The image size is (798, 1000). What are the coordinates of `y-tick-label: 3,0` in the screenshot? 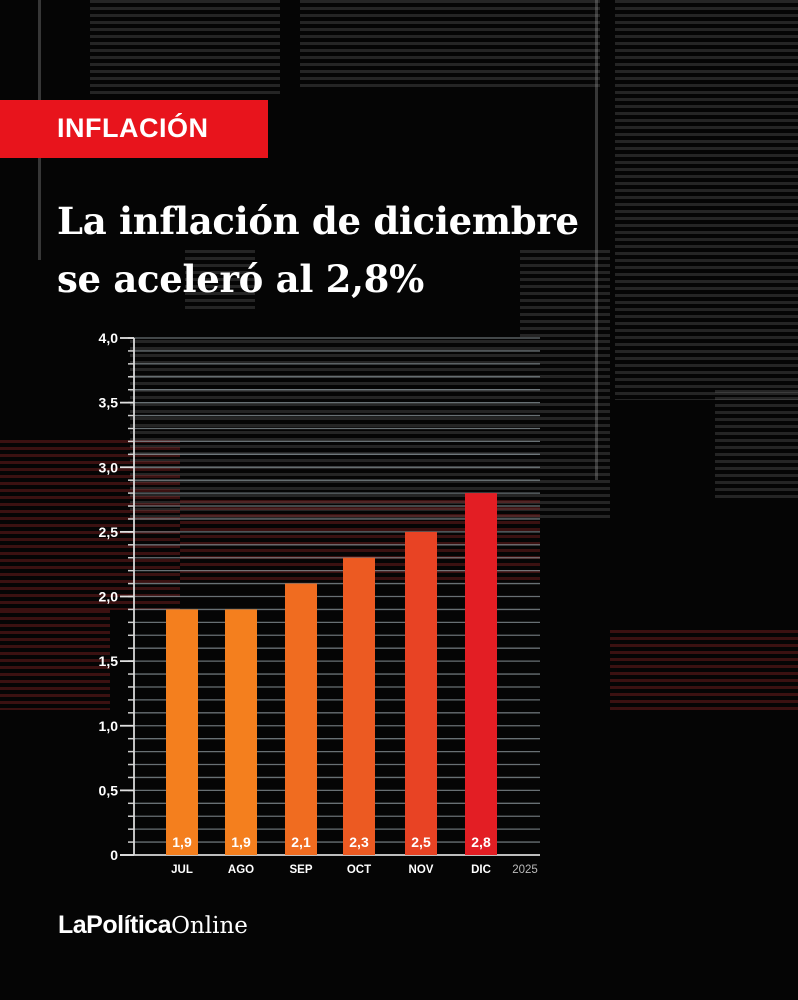 It's located at (109, 467).